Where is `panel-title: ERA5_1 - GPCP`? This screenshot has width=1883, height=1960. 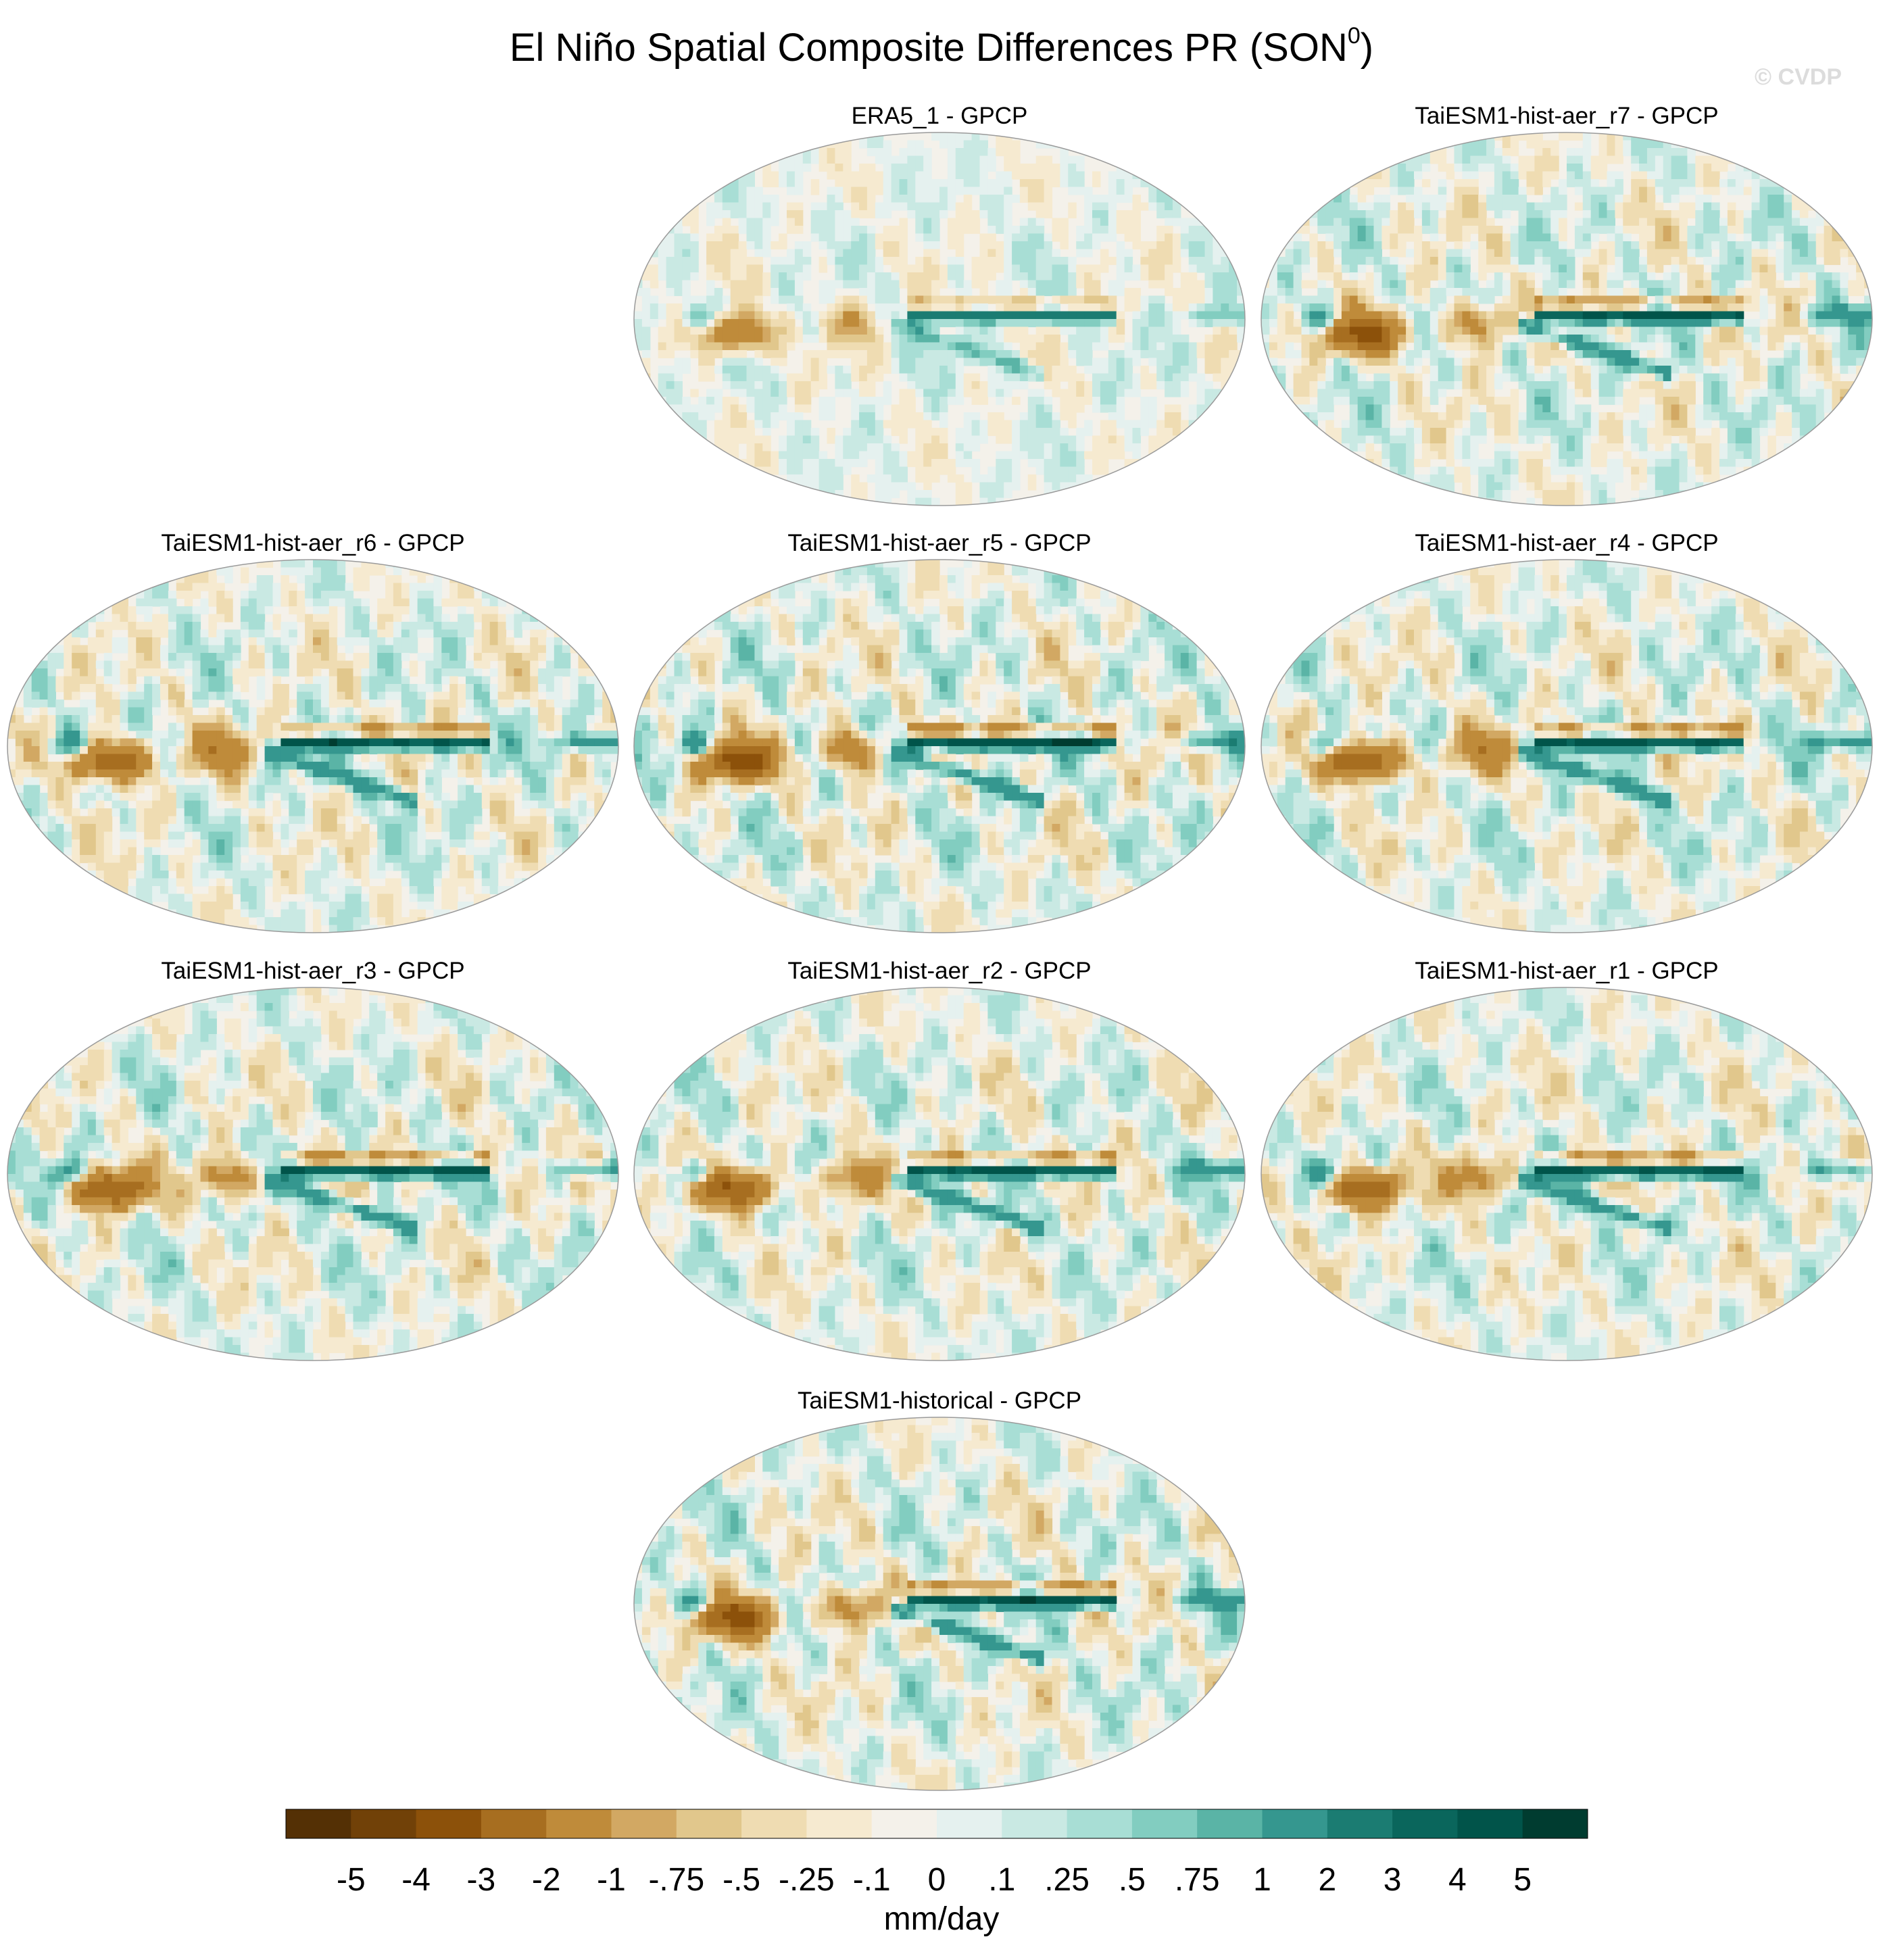 panel-title: ERA5_1 - GPCP is located at coordinates (940, 116).